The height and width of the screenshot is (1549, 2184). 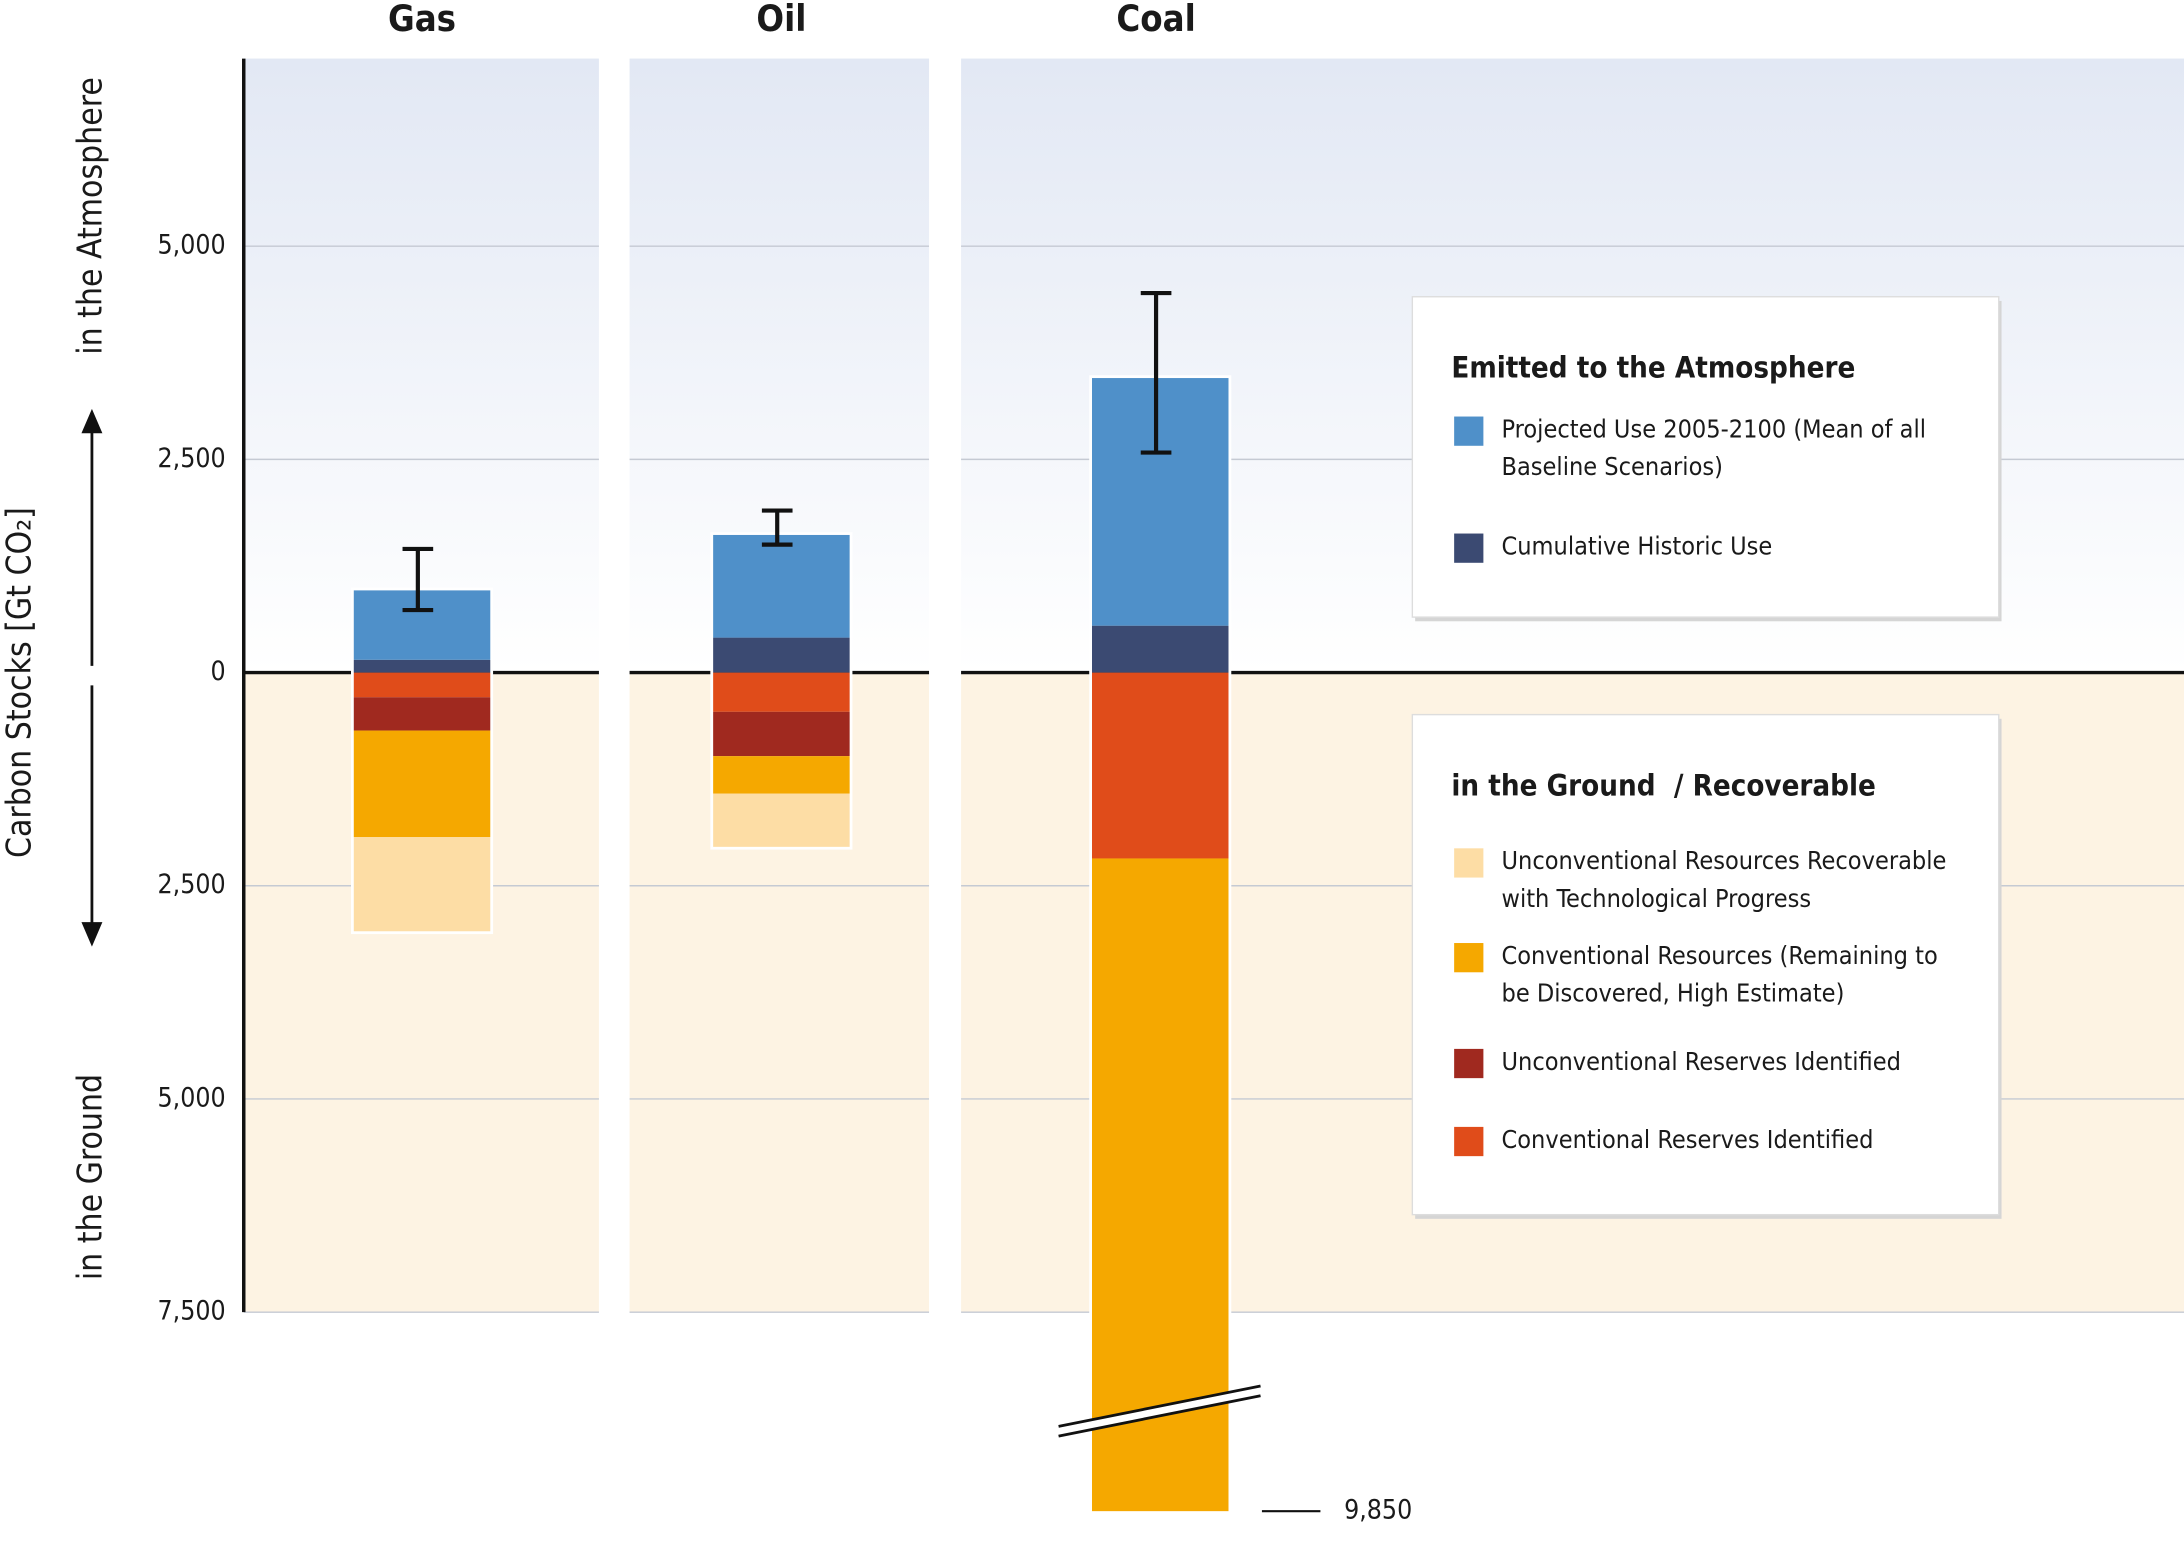 I want to click on upper-label: in the Atmosphere, so click(x=89, y=216).